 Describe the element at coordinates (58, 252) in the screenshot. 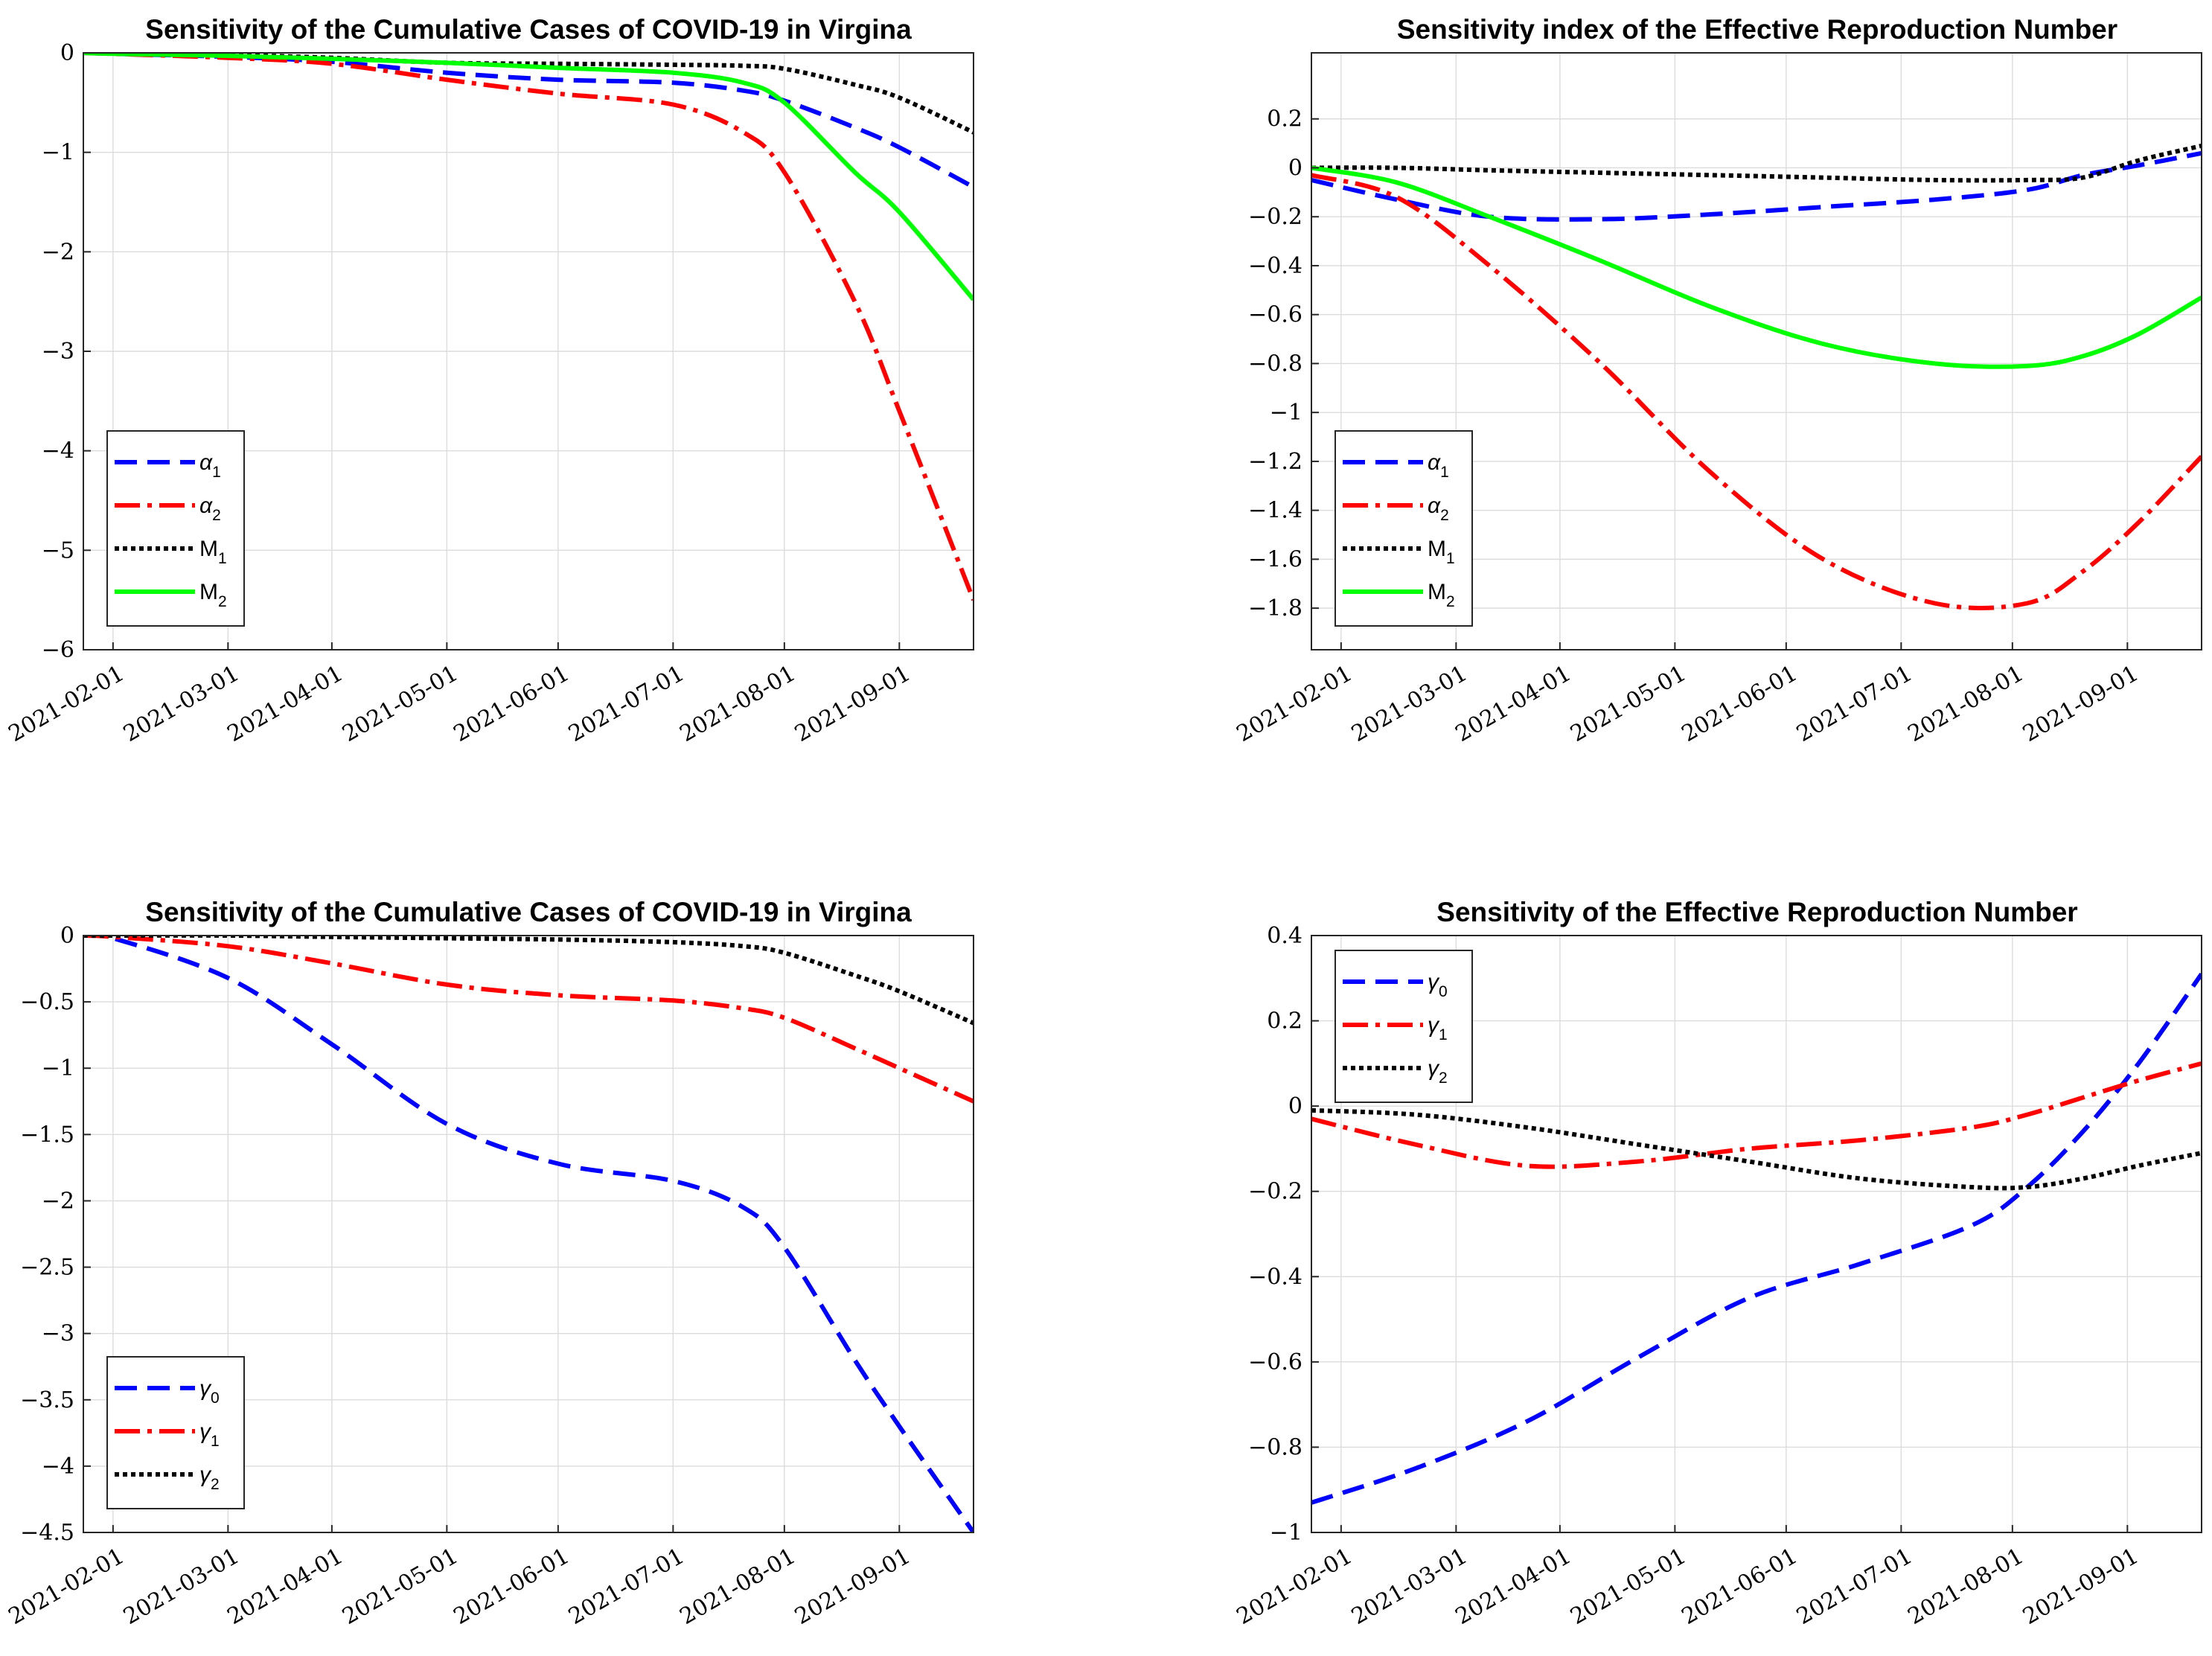

I see `y-tick-label: −2` at that location.